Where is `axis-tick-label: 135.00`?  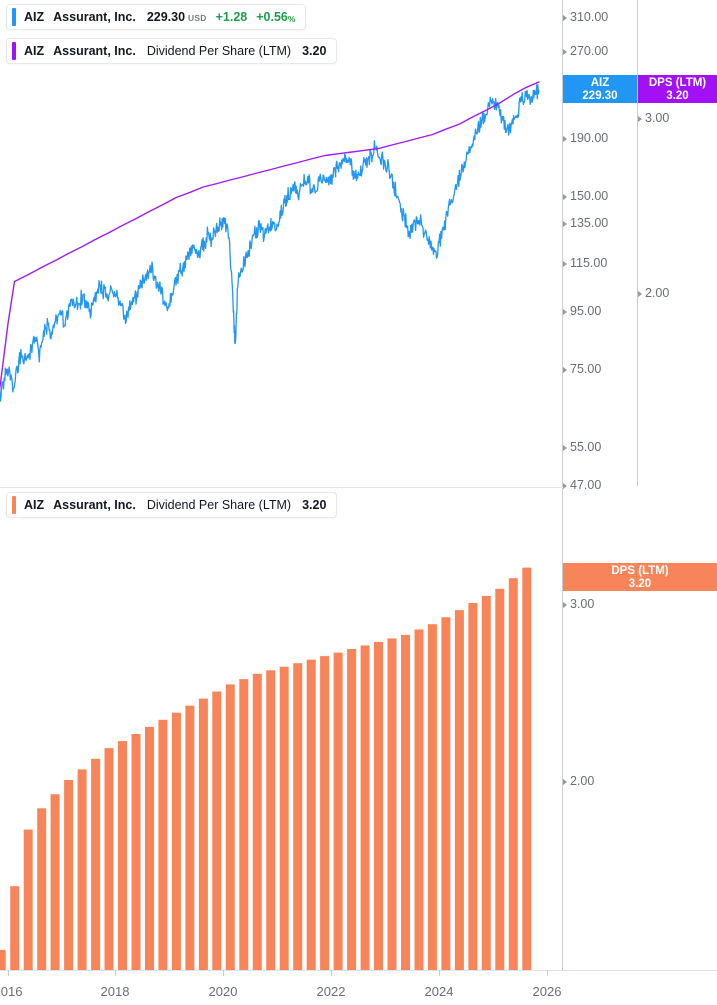
axis-tick-label: 135.00 is located at coordinates (585, 223).